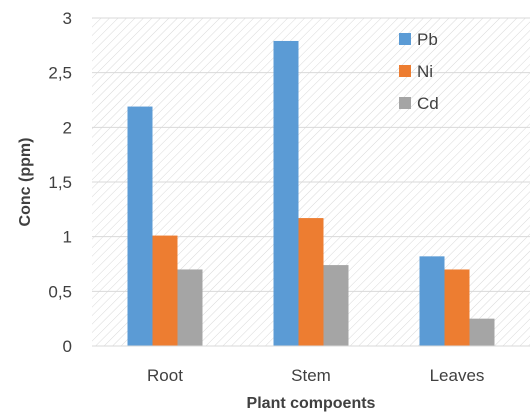 The image size is (532, 415). What do you see at coordinates (311, 403) in the screenshot?
I see `x-axis-title: Plant compoents` at bounding box center [311, 403].